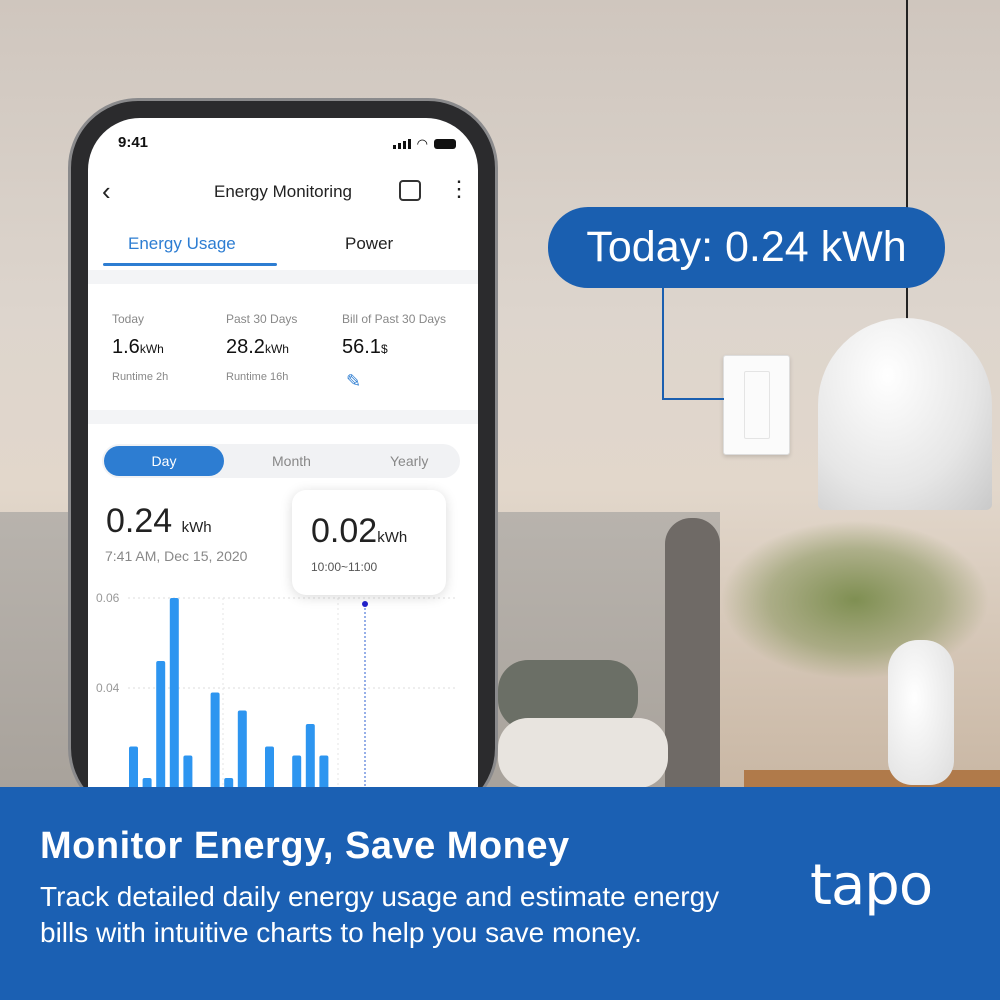 The image size is (1000, 1000). Describe the element at coordinates (164, 461) in the screenshot. I see `segment-day: Day` at that location.